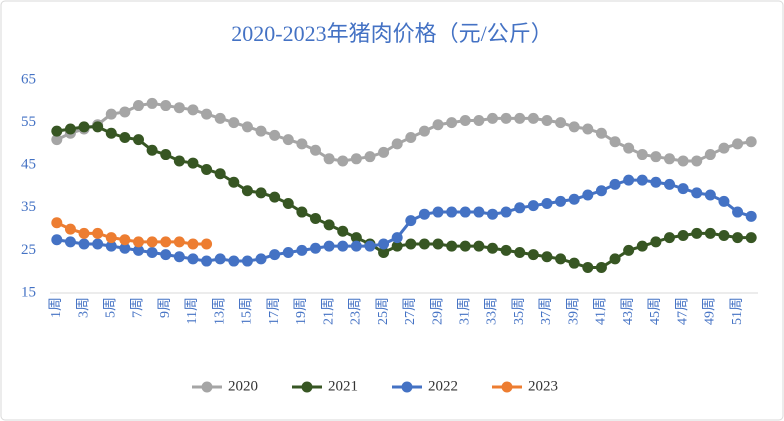 This screenshot has width=784, height=421. Describe the element at coordinates (655, 311) in the screenshot. I see `x-tick-label: 45周` at that location.